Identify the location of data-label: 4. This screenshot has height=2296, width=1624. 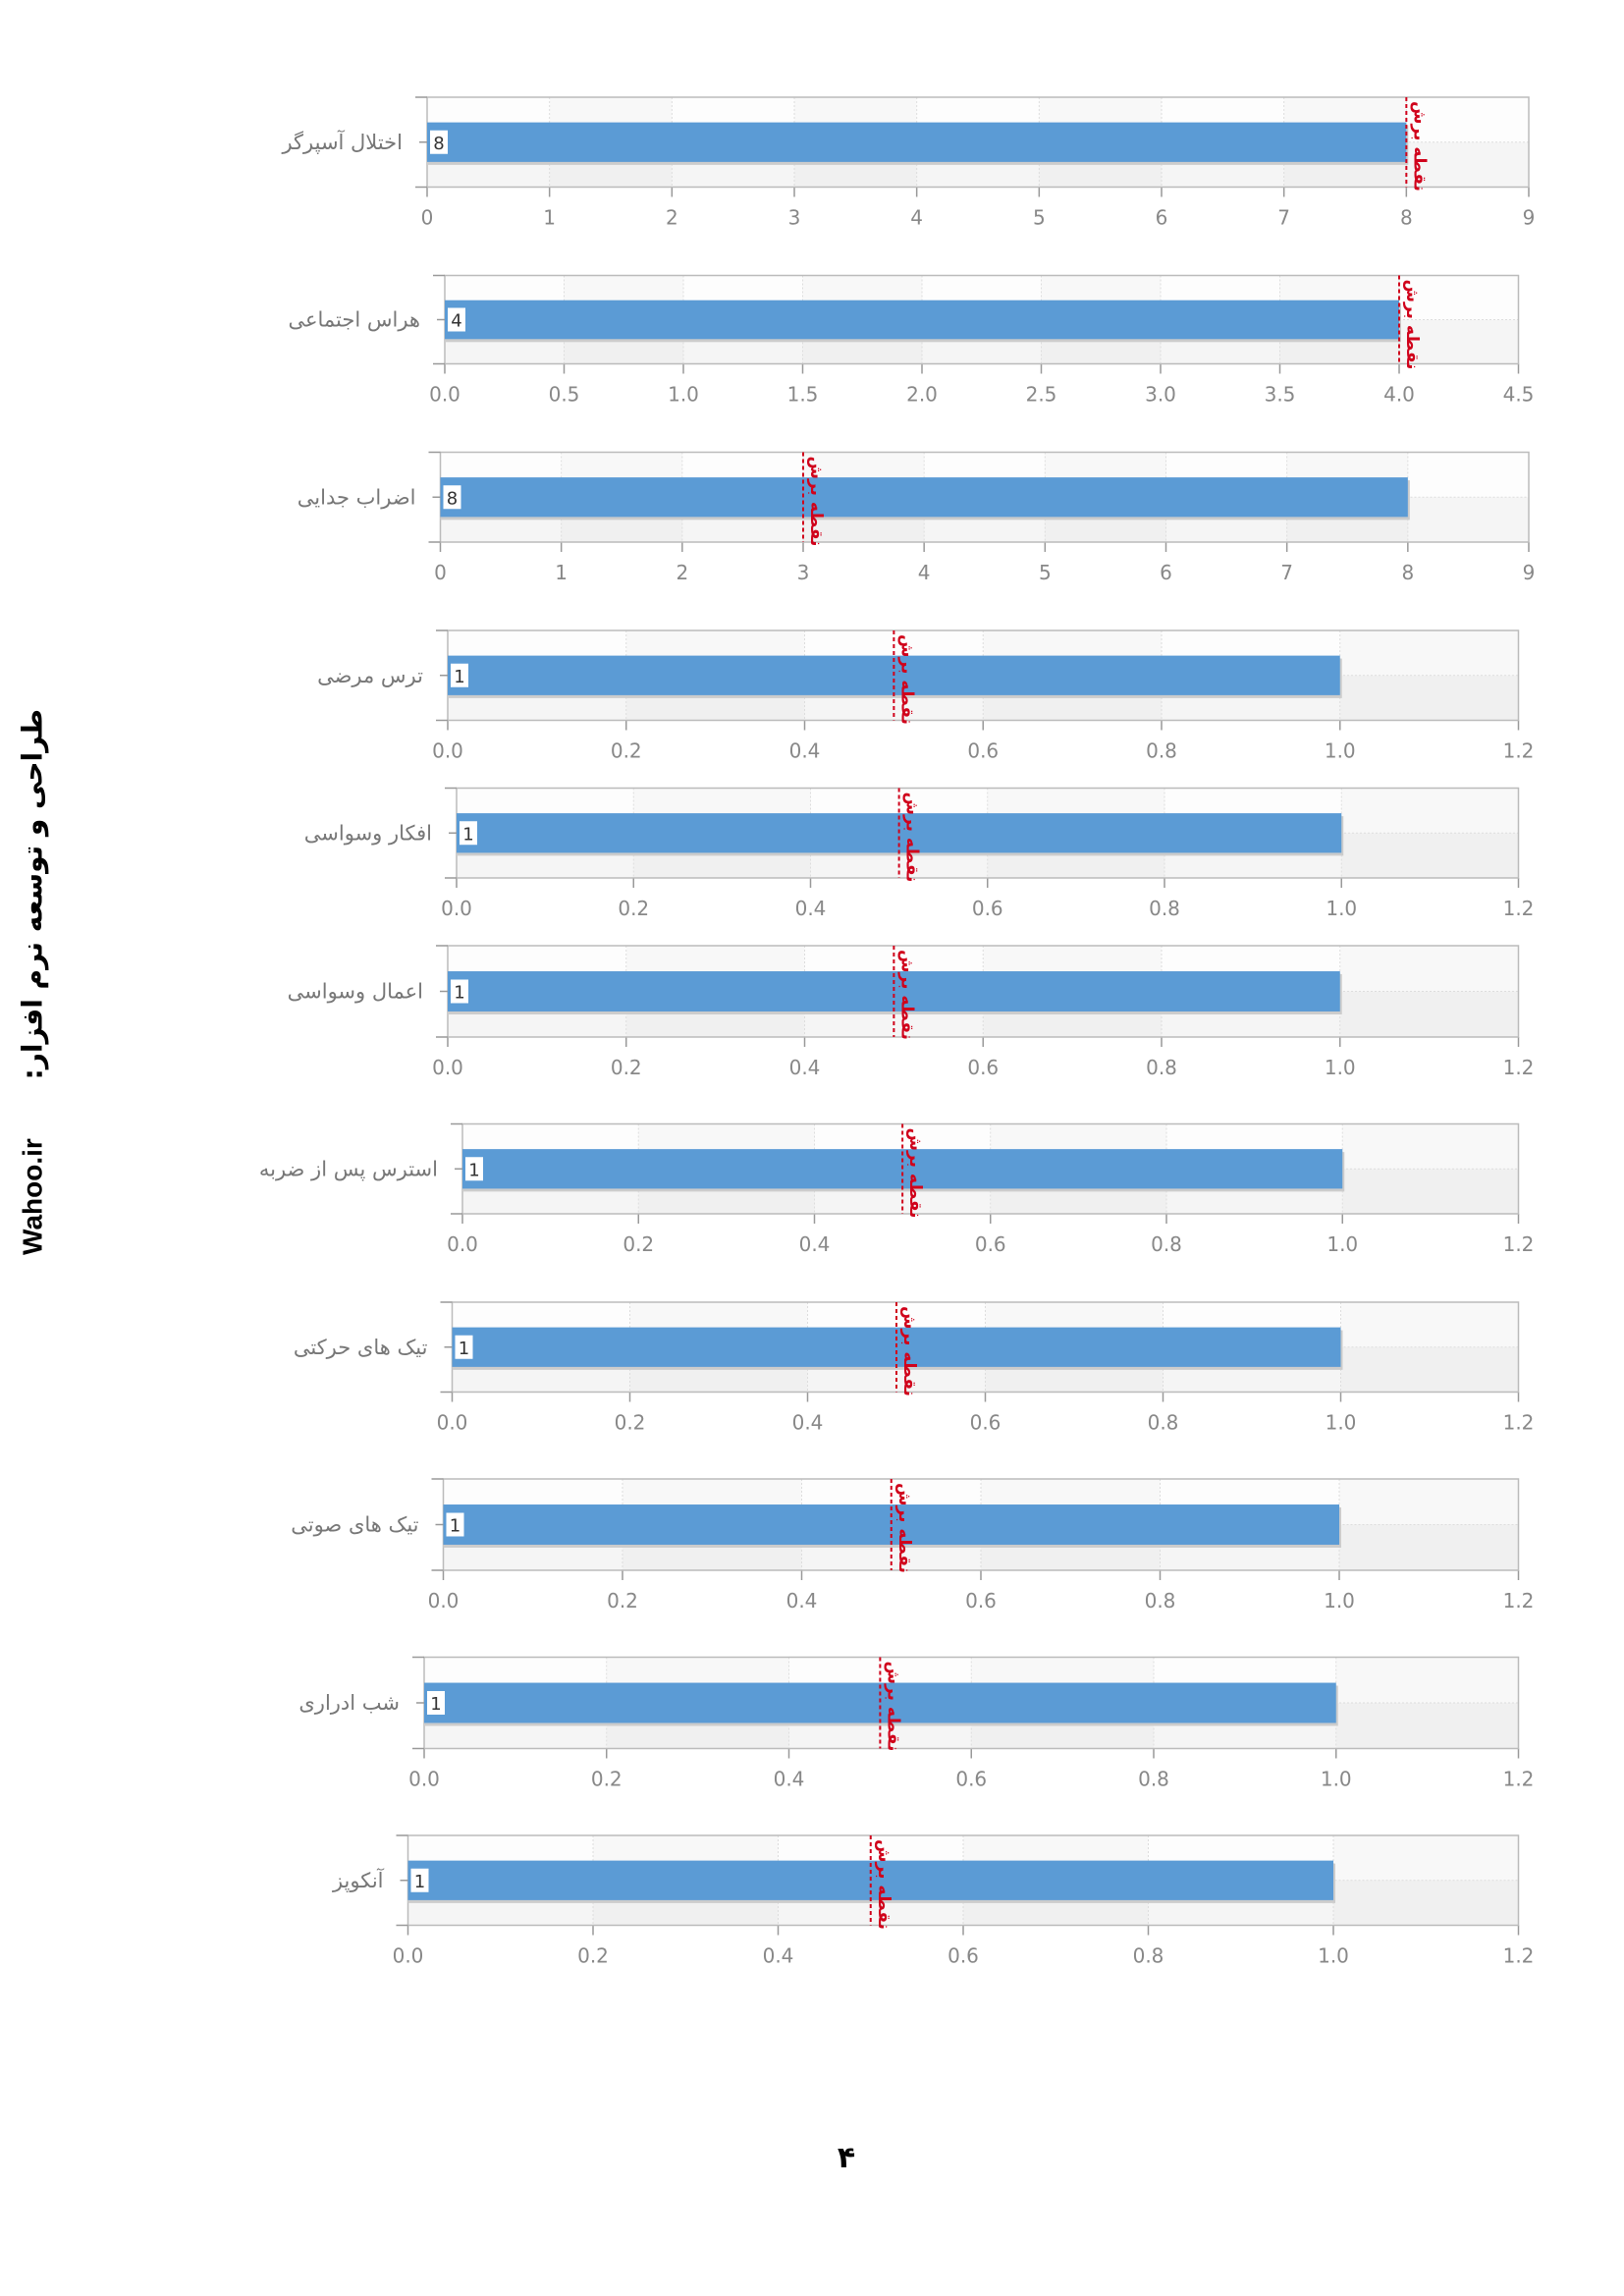
(456, 321).